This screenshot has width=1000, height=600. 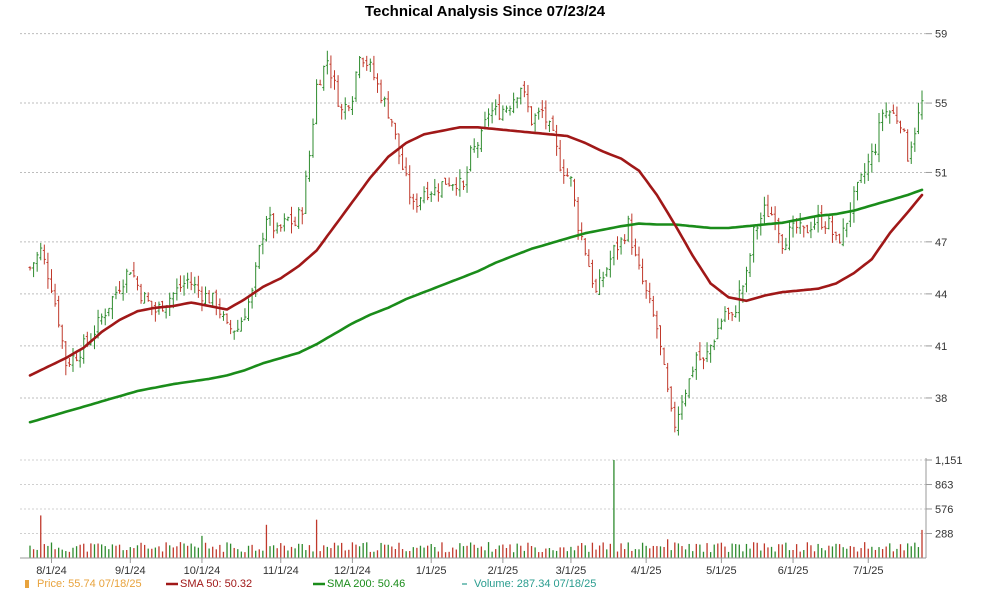 I want to click on volume-bars-series, so click(x=476, y=509).